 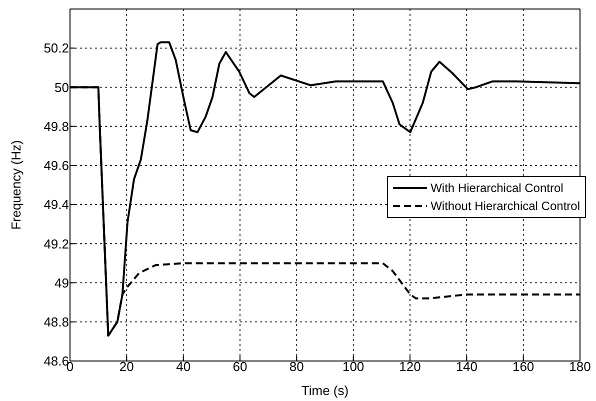 I want to click on y-tick-label: 49.2, so click(x=56, y=244).